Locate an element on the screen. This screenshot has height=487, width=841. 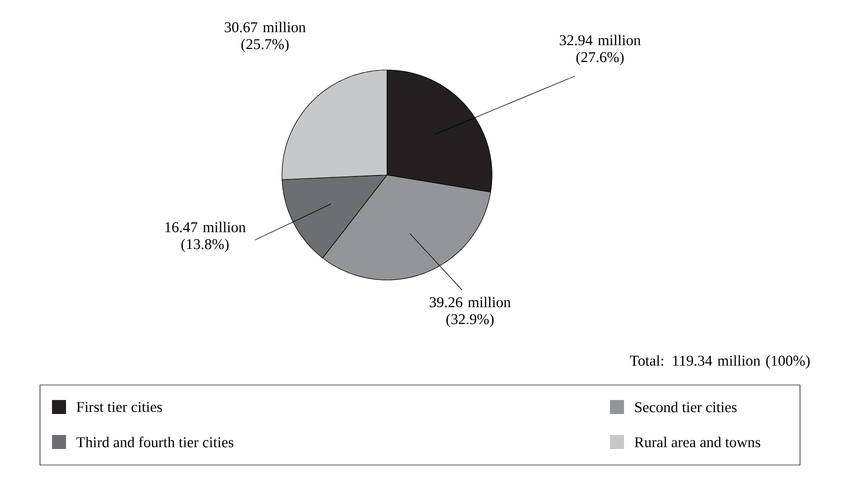
legend-label: First tier cities is located at coordinates (119, 407).